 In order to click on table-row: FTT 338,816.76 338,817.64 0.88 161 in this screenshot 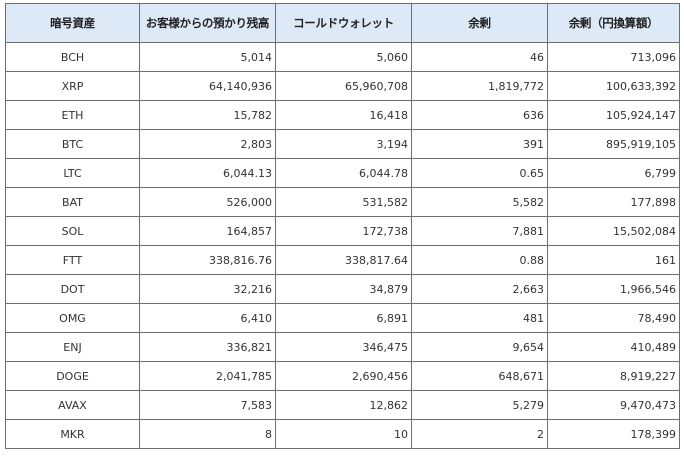, I will do `click(342, 260)`.